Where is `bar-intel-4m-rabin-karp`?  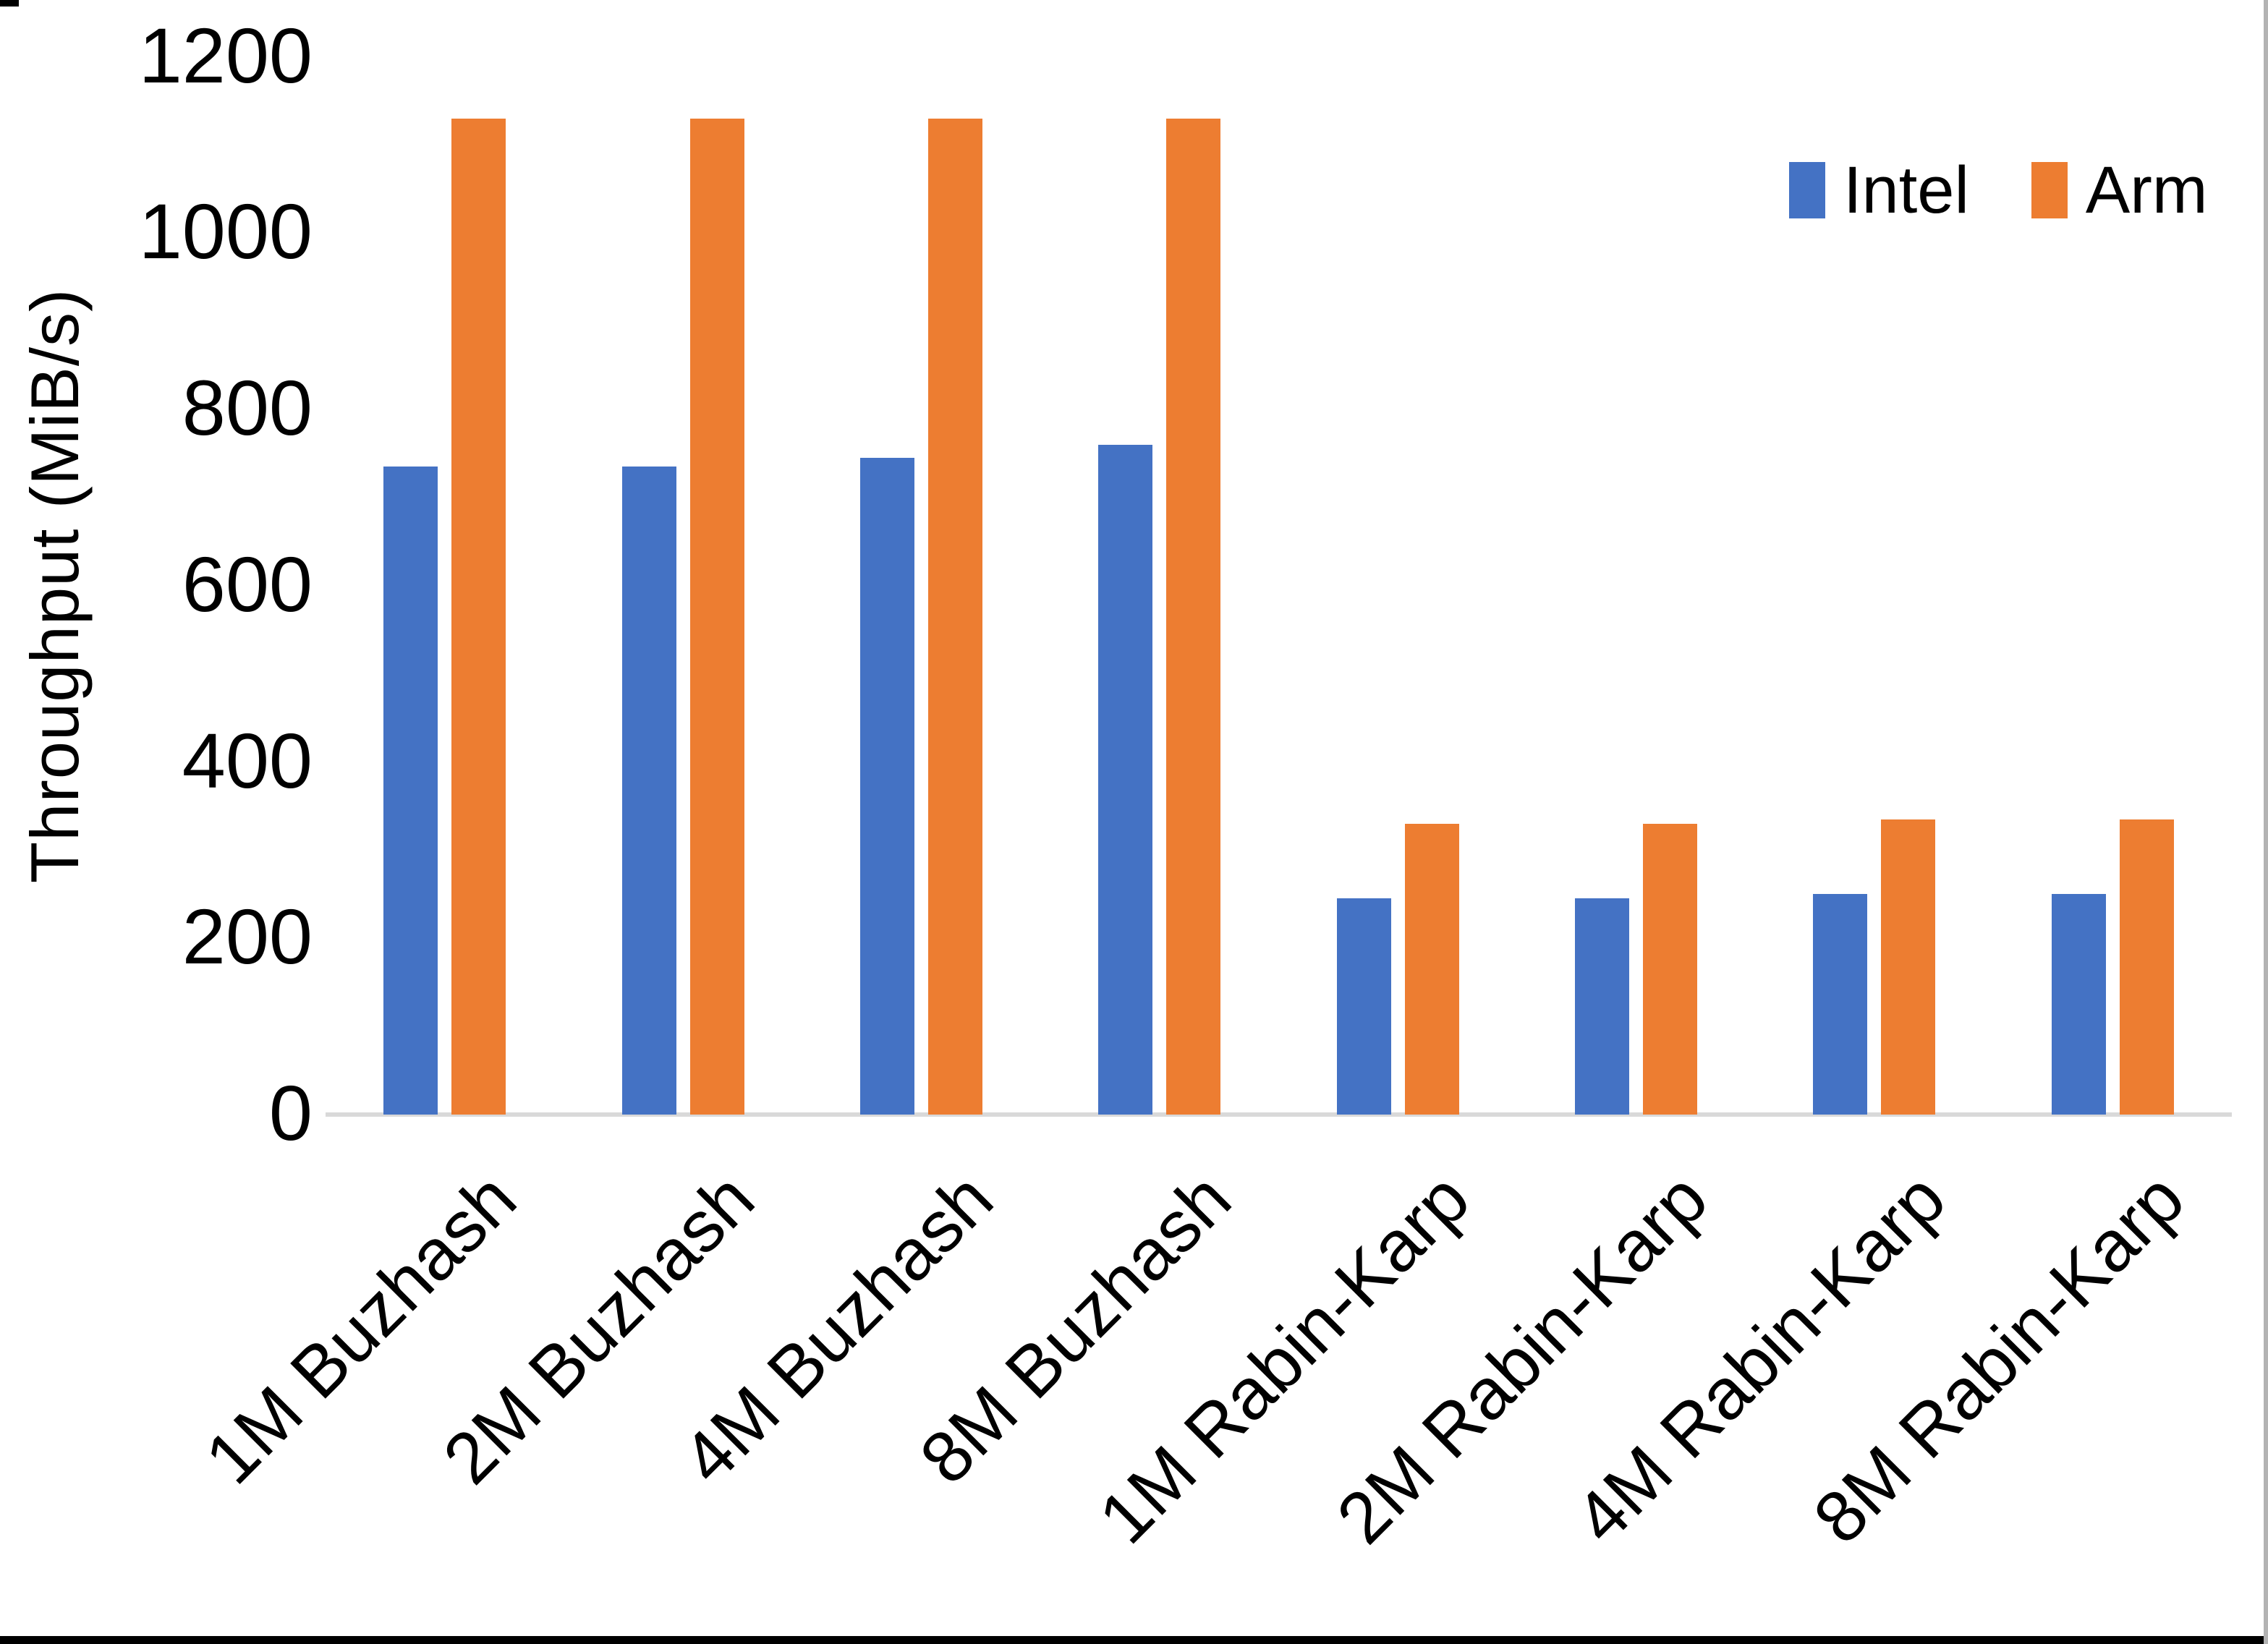 bar-intel-4m-rabin-karp is located at coordinates (1841, 1004).